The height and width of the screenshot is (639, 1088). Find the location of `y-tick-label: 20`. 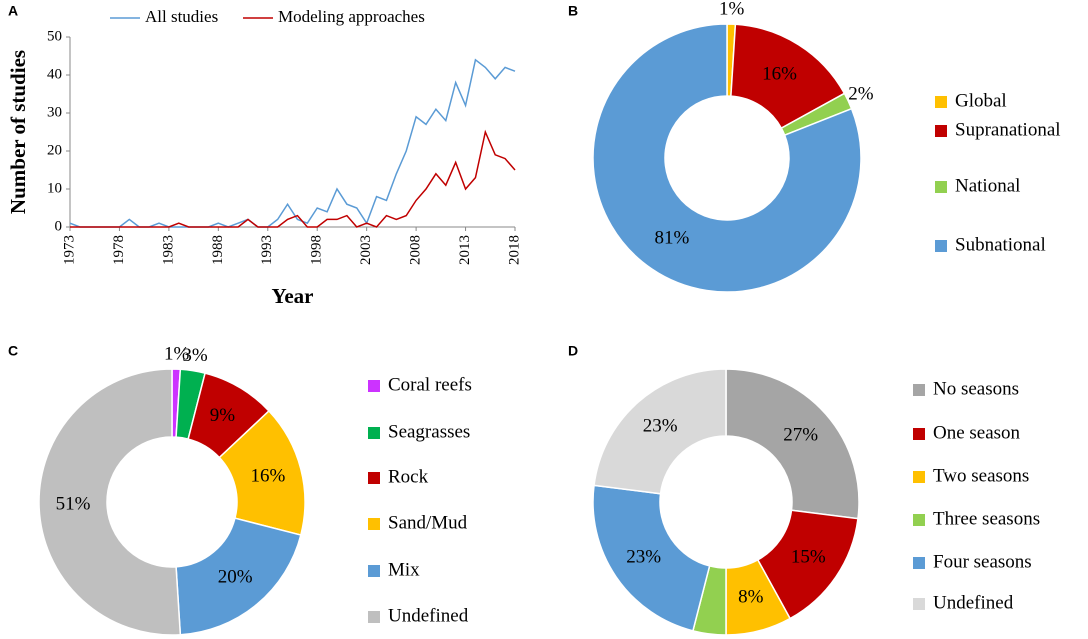

y-tick-label: 20 is located at coordinates (54, 150).